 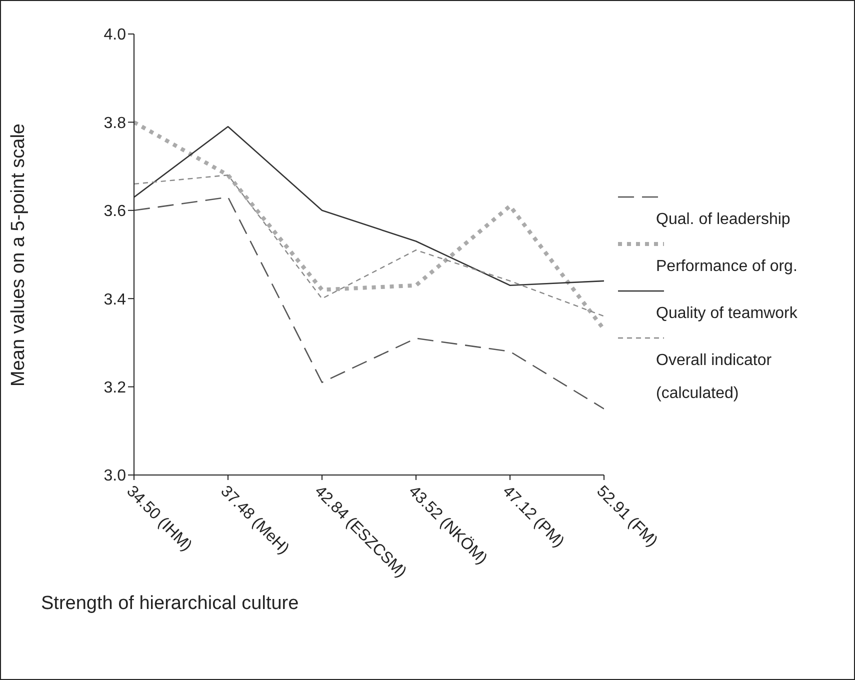 I want to click on y-tick-label: 4.0, so click(x=115, y=35).